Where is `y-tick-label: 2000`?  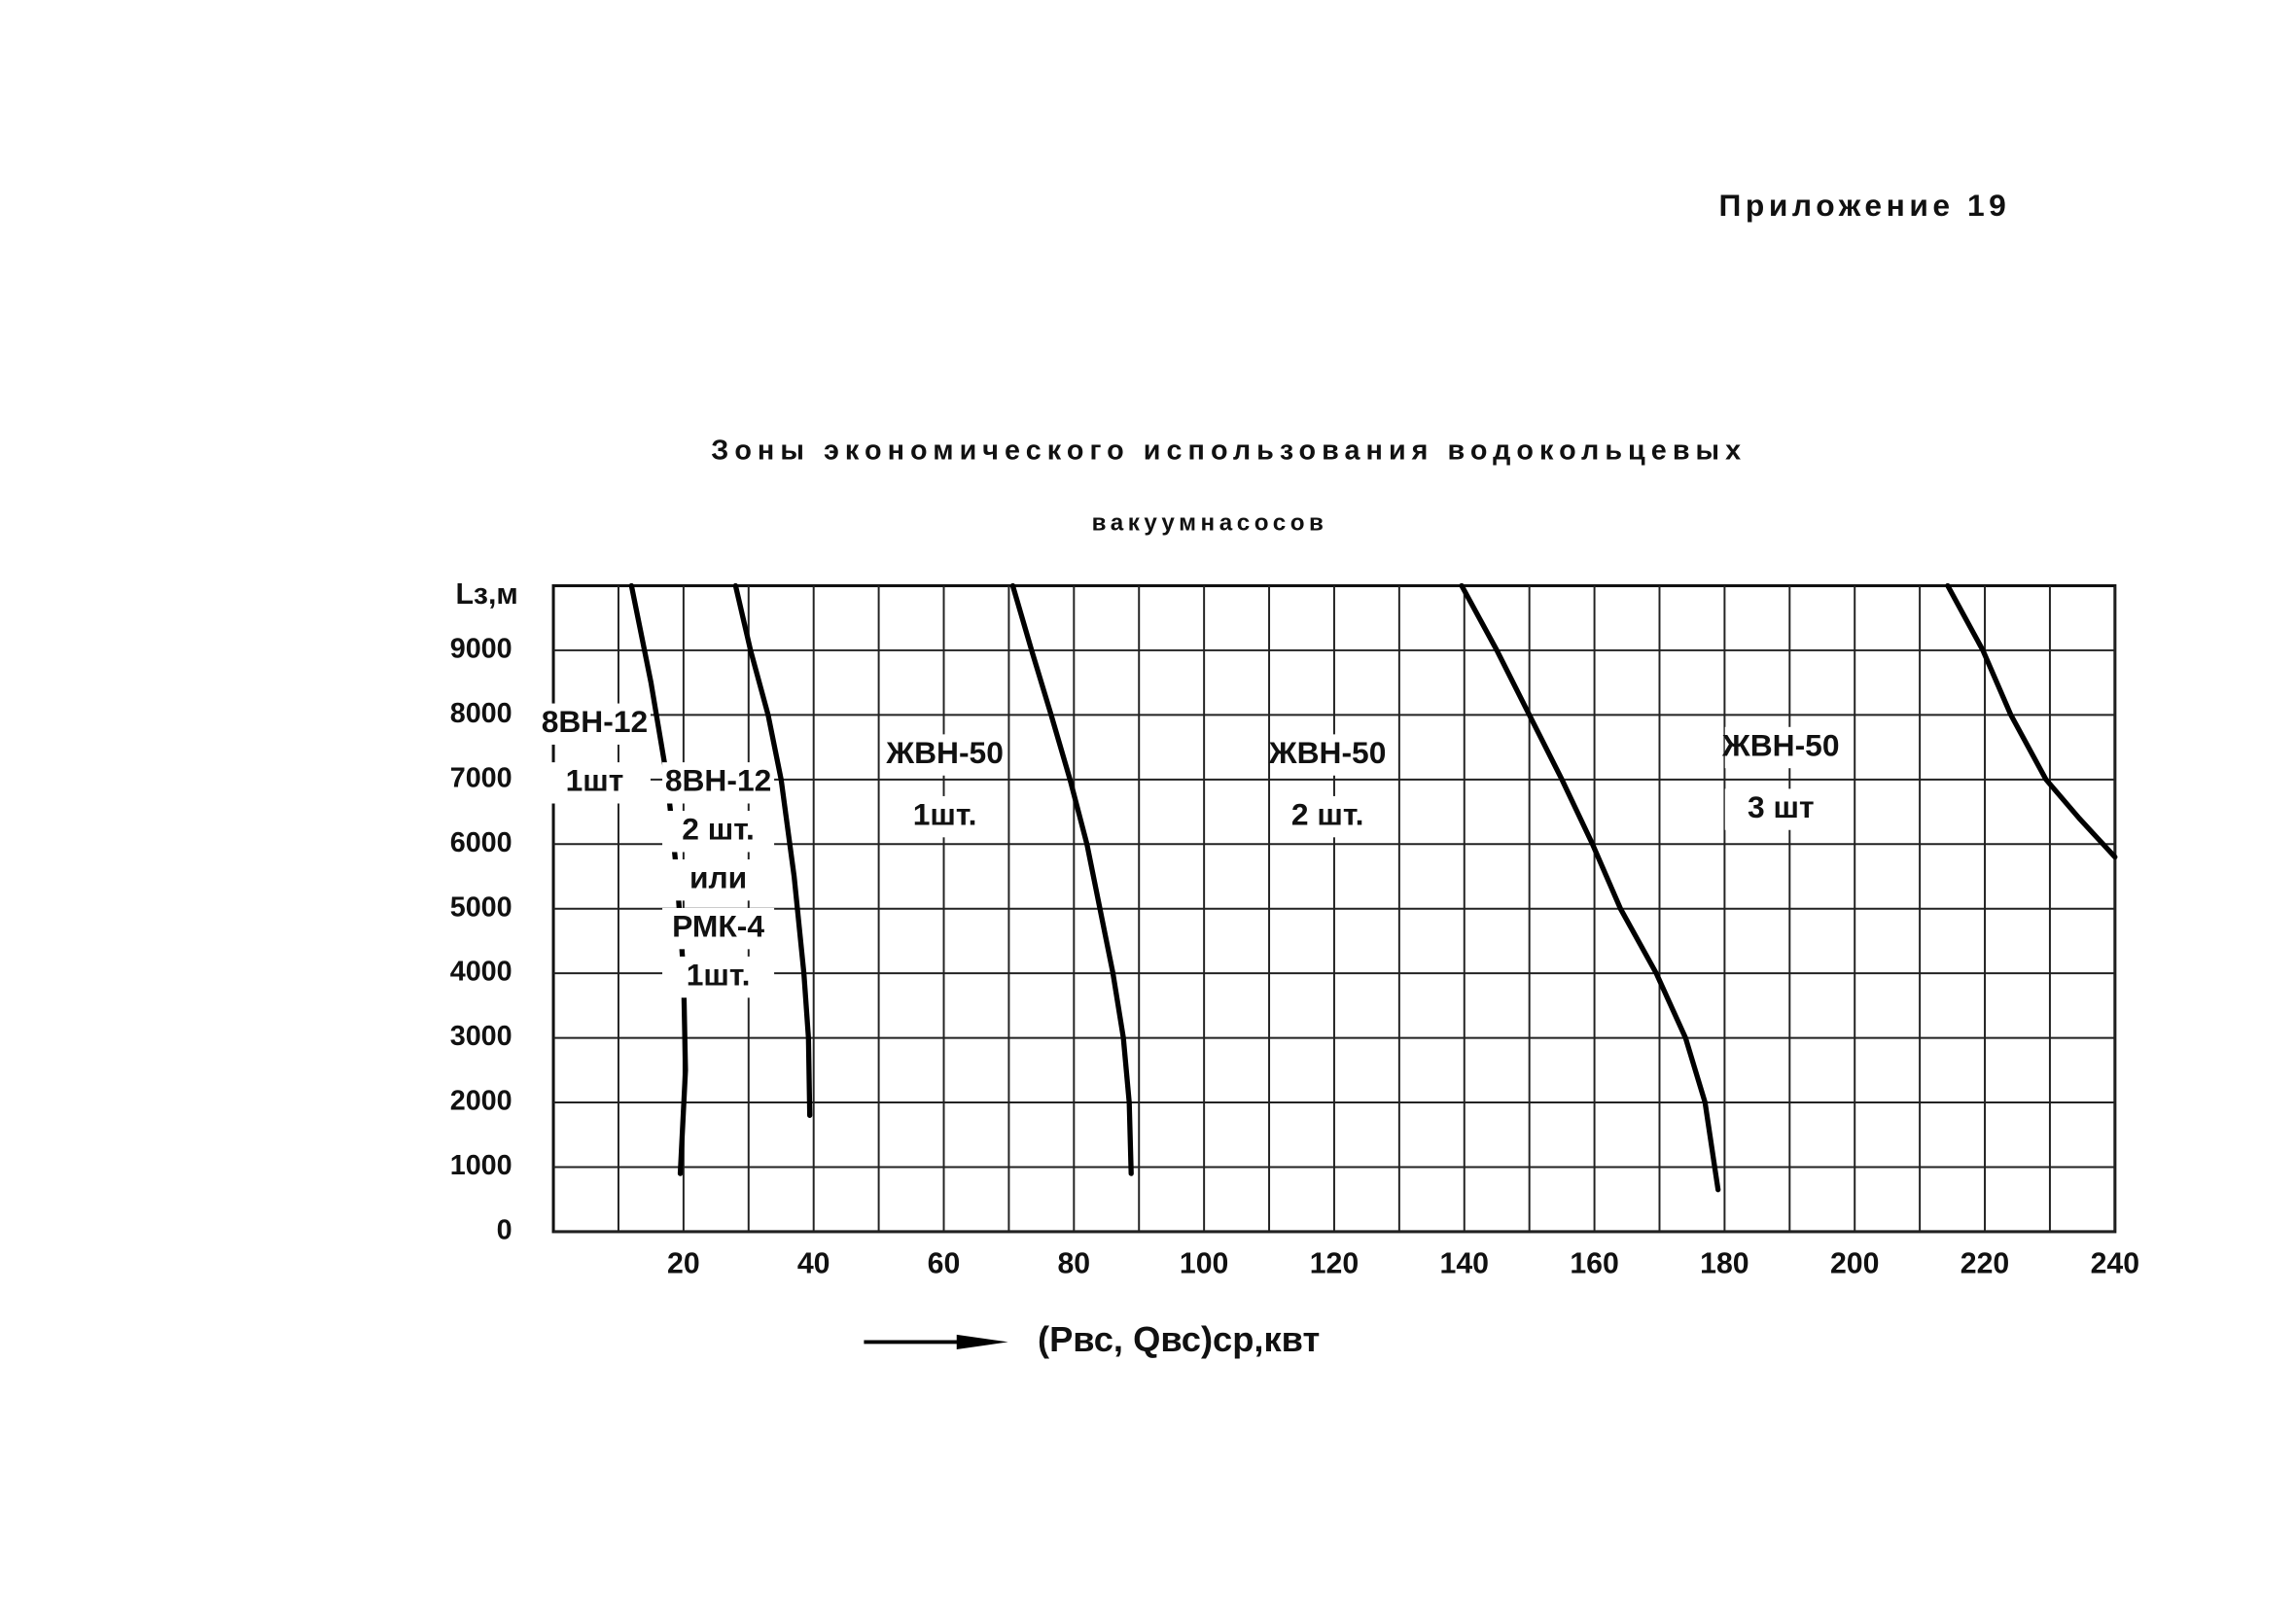
y-tick-label: 2000 is located at coordinates (481, 1101).